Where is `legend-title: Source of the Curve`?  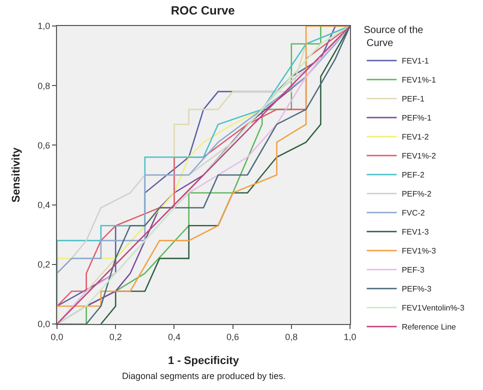 legend-title: Source of the Curve is located at coordinates (394, 37).